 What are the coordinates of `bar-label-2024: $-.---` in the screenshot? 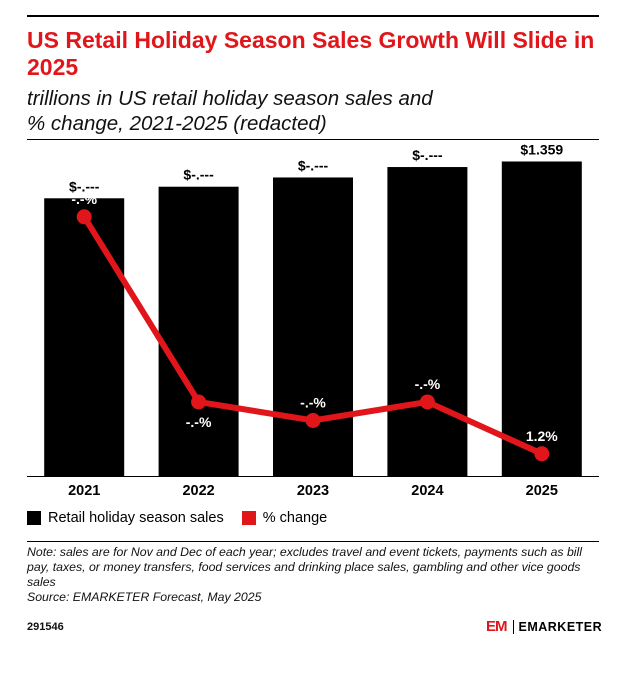 It's located at (427, 155).